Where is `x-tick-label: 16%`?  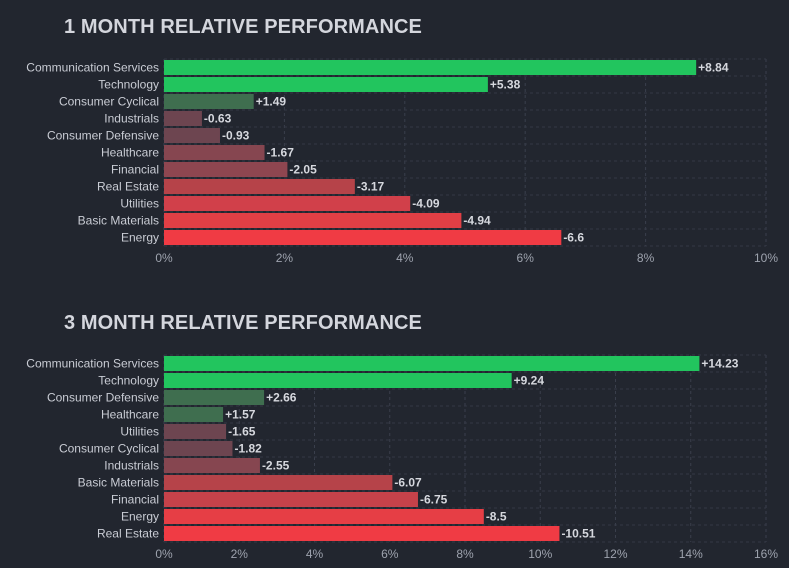
x-tick-label: 16% is located at coordinates (766, 554).